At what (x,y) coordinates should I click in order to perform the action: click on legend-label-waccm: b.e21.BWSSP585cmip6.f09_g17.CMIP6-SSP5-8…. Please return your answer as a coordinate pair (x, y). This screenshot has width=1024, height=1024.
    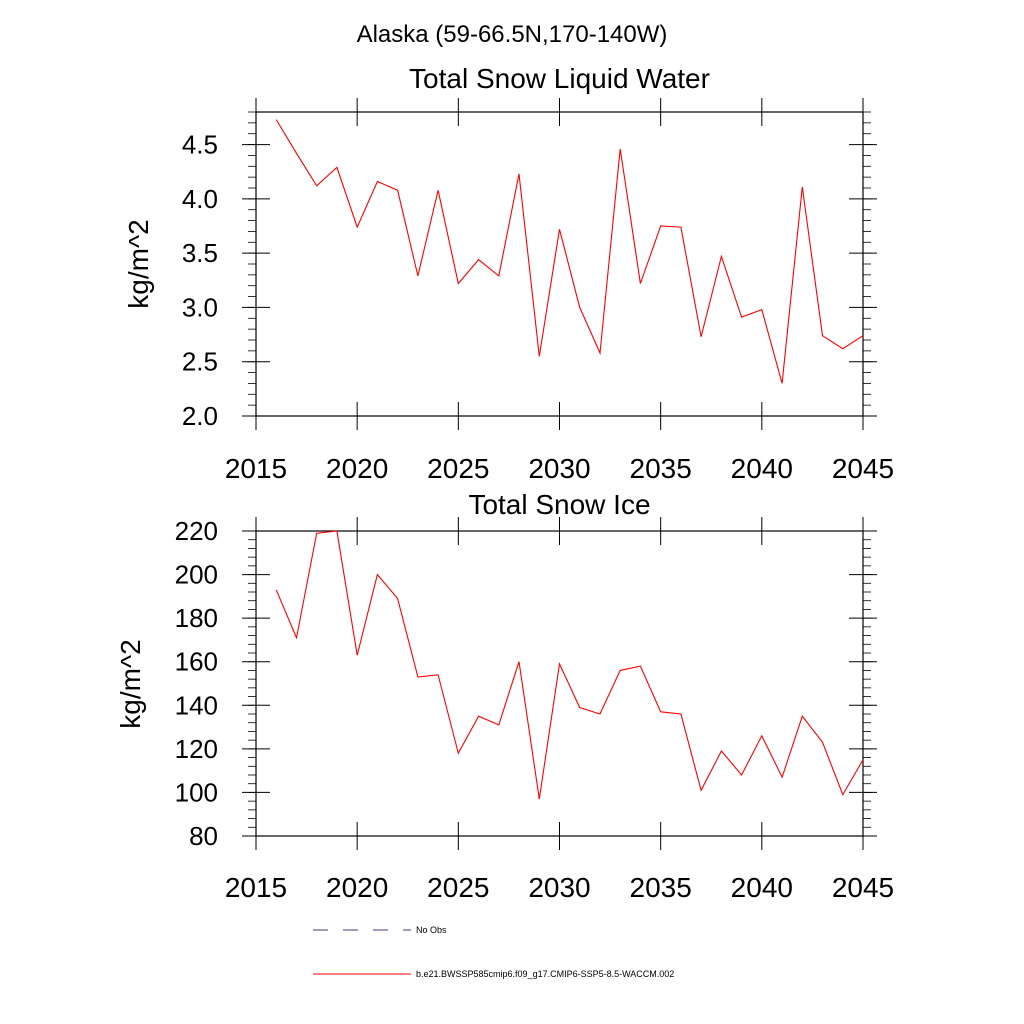
    Looking at the image, I should click on (545, 974).